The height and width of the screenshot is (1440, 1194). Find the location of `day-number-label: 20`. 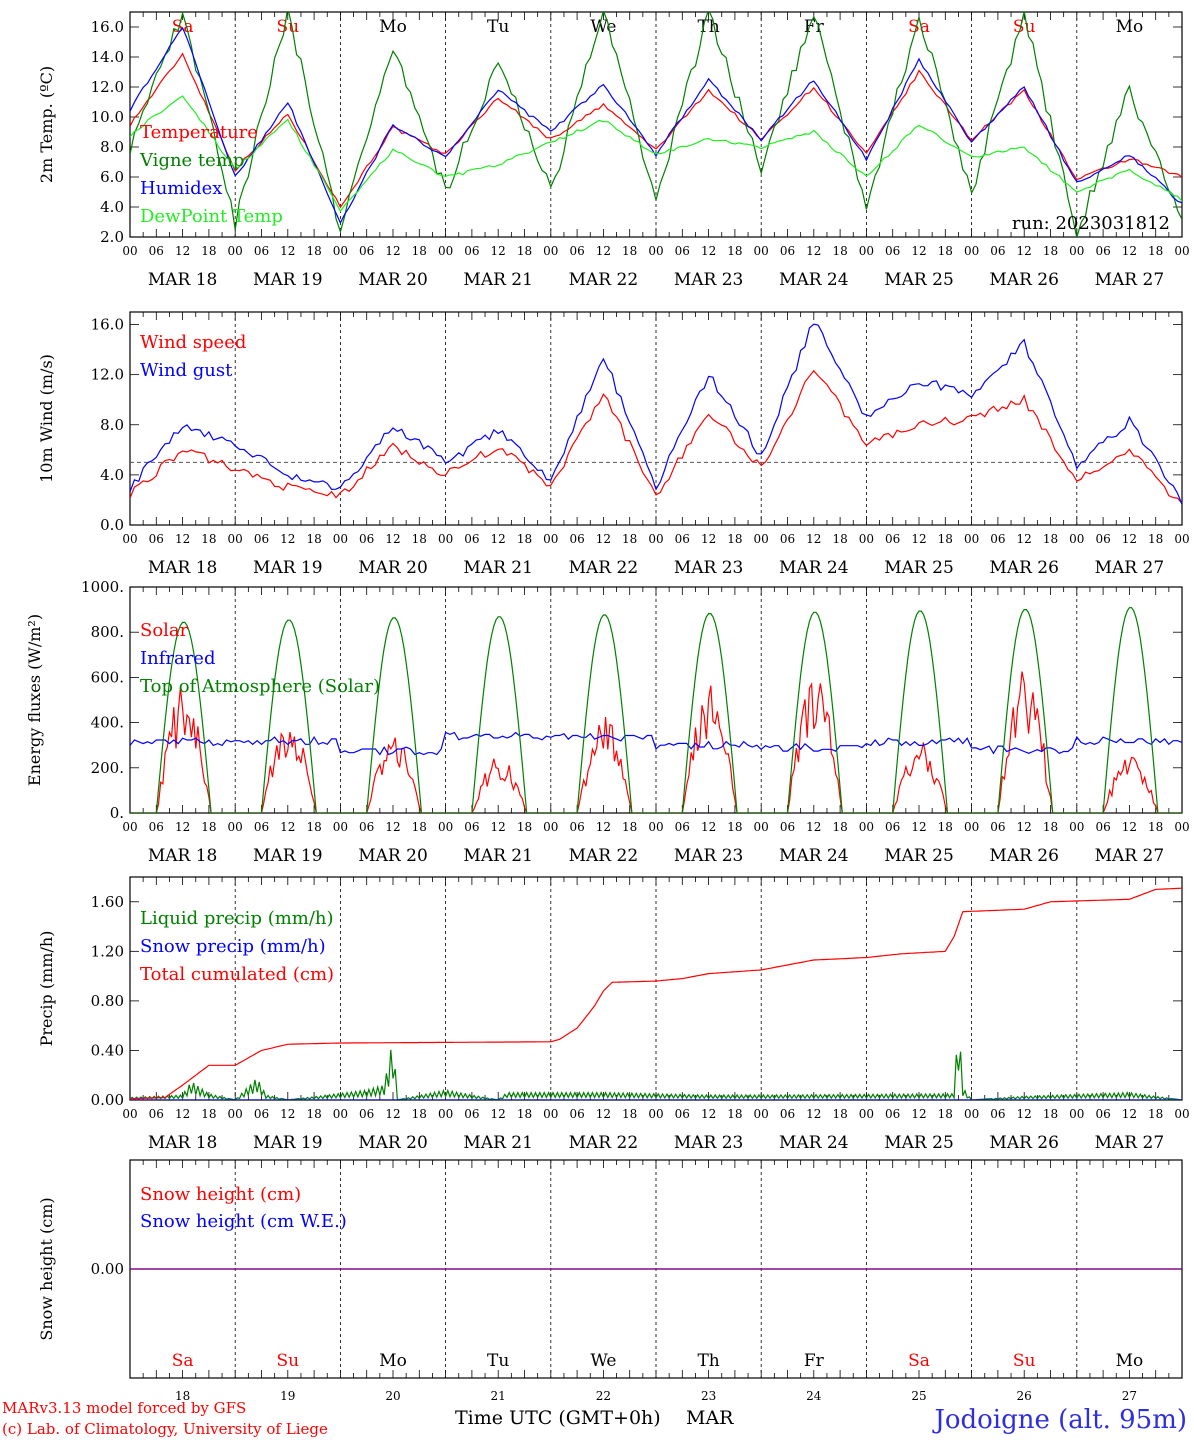

day-number-label: 20 is located at coordinates (392, 1396).